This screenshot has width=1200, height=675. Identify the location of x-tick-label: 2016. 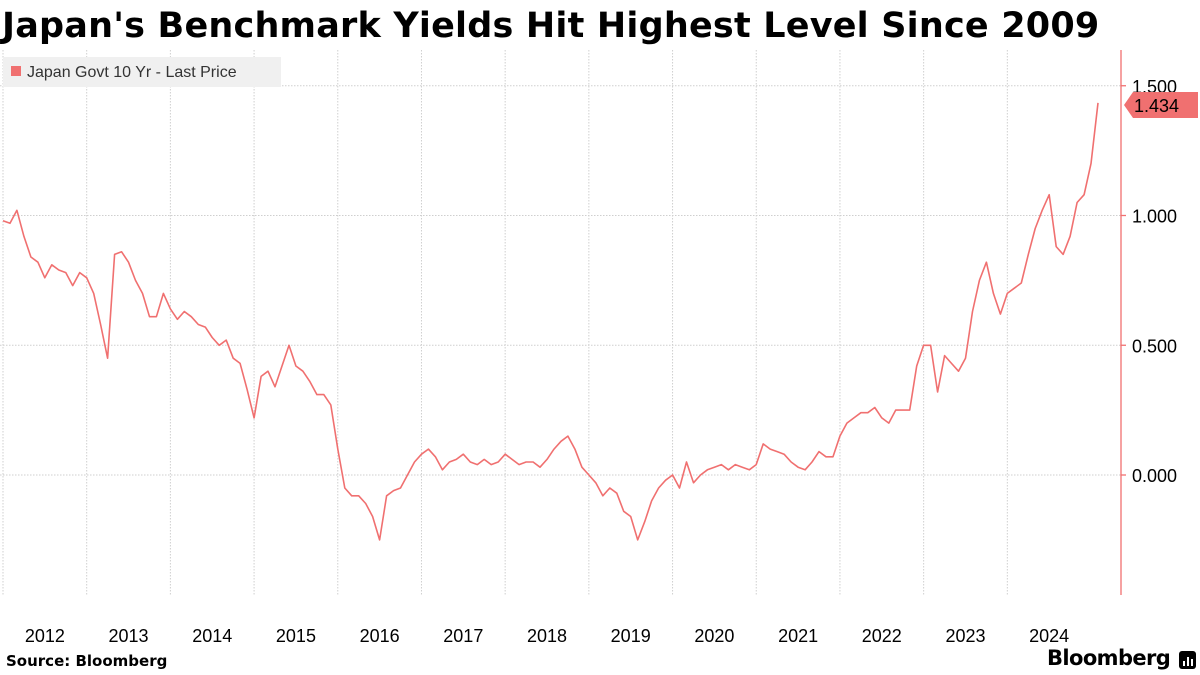
(380, 636).